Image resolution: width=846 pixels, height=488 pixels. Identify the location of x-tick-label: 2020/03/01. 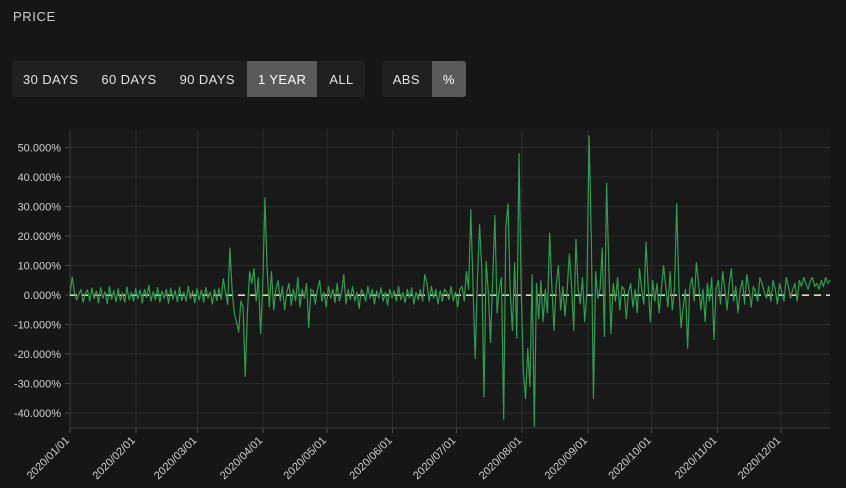
(175, 458).